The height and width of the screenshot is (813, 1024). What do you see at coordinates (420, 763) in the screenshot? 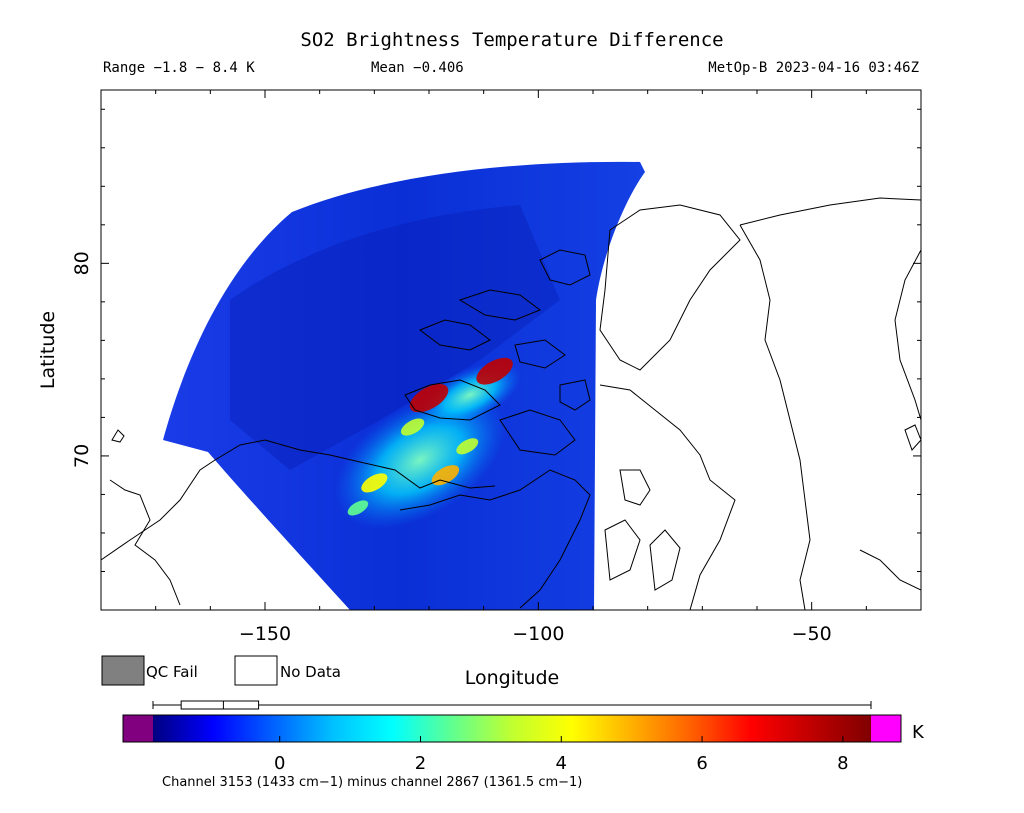
I see `colorbar-tick-label: 2` at bounding box center [420, 763].